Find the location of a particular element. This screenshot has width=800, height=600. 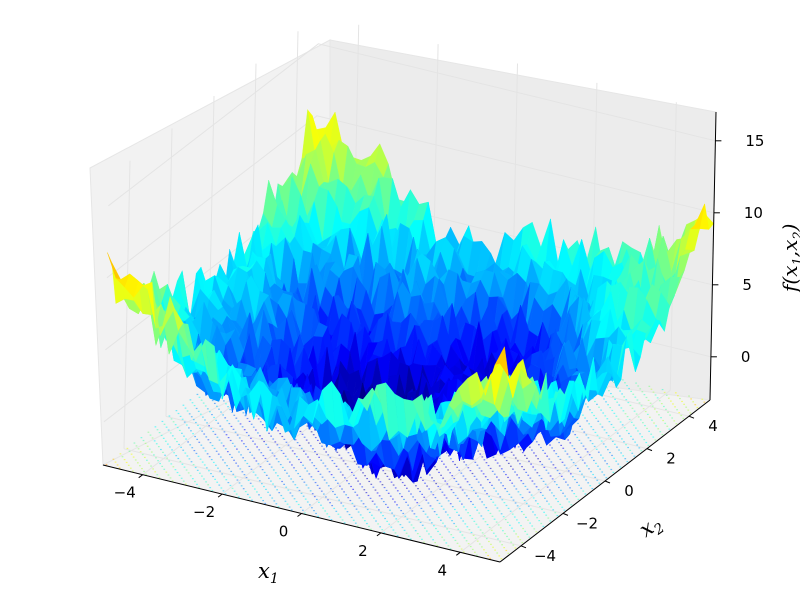

x-tick-label: 4 is located at coordinates (443, 570).